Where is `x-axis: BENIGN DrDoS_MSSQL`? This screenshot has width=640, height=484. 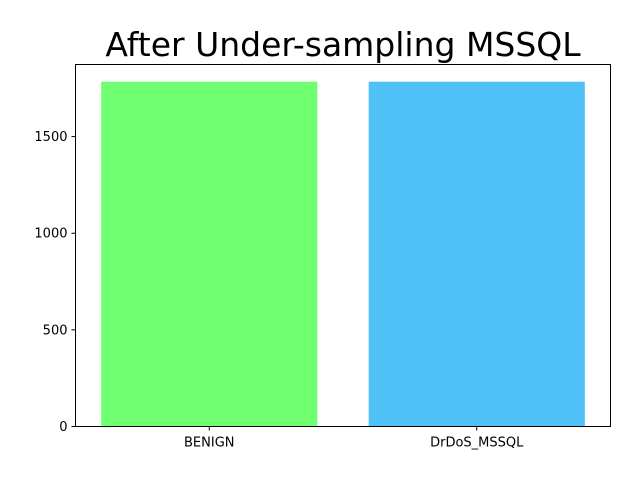
x-axis: BENIGN DrDoS_MSSQL is located at coordinates (354, 438).